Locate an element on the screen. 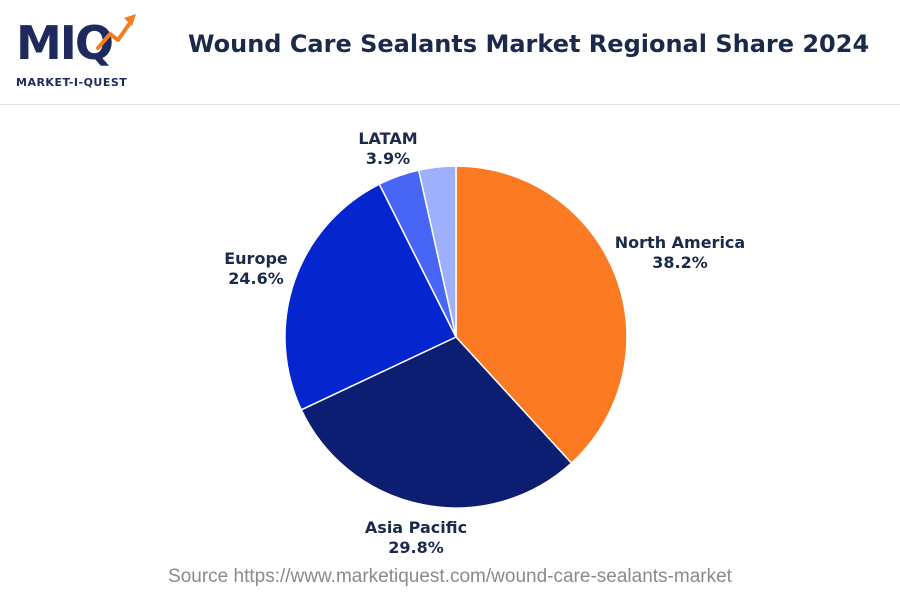  logo-subtitle: MARKET-I-QUEST is located at coordinates (72, 82).